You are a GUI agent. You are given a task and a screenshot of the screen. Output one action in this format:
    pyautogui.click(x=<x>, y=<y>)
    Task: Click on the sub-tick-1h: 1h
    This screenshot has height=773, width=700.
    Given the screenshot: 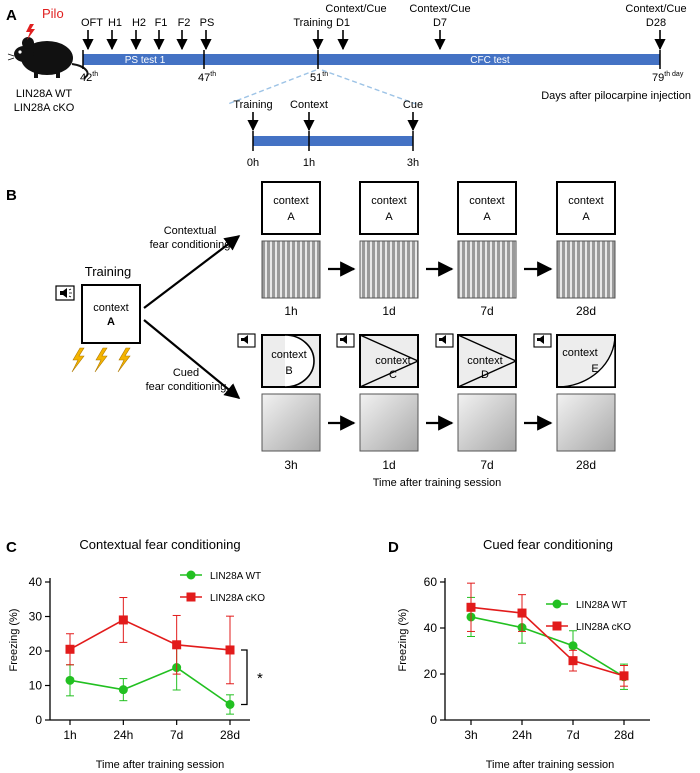 What is the action you would take?
    pyautogui.click(x=309, y=163)
    